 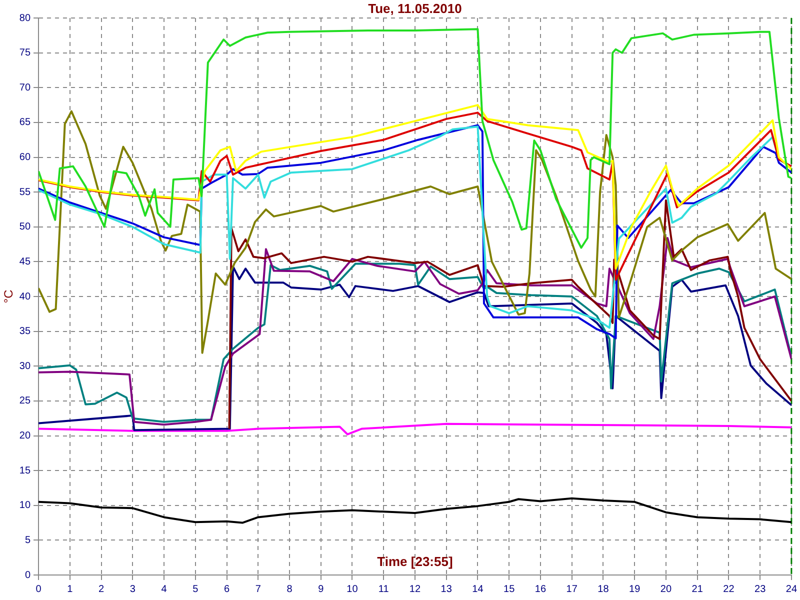 What do you see at coordinates (25, 506) in the screenshot?
I see `y-tick-label: 10` at bounding box center [25, 506].